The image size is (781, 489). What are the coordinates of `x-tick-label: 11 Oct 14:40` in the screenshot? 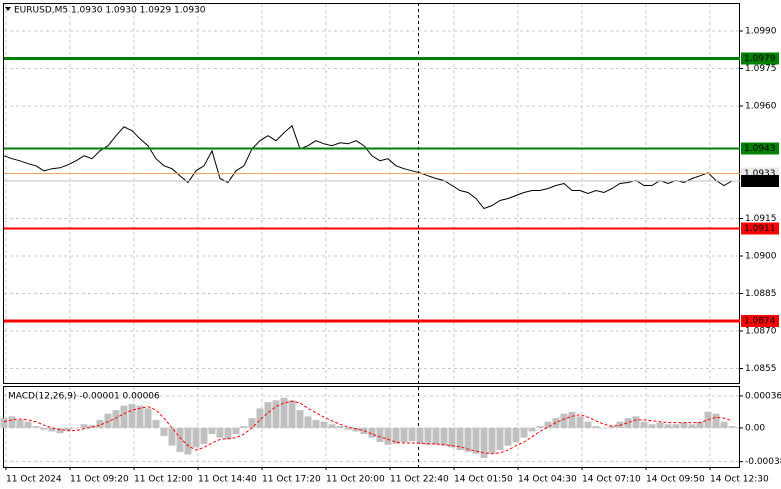 It's located at (227, 480).